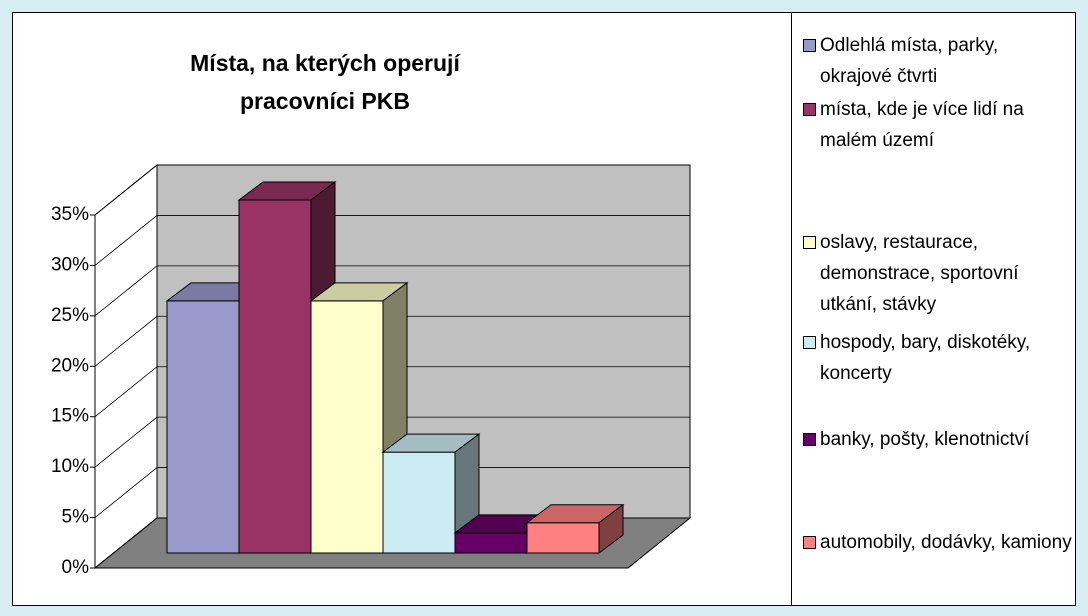  I want to click on legend-item: automobily, dodávky, kamiony, so click(937, 542).